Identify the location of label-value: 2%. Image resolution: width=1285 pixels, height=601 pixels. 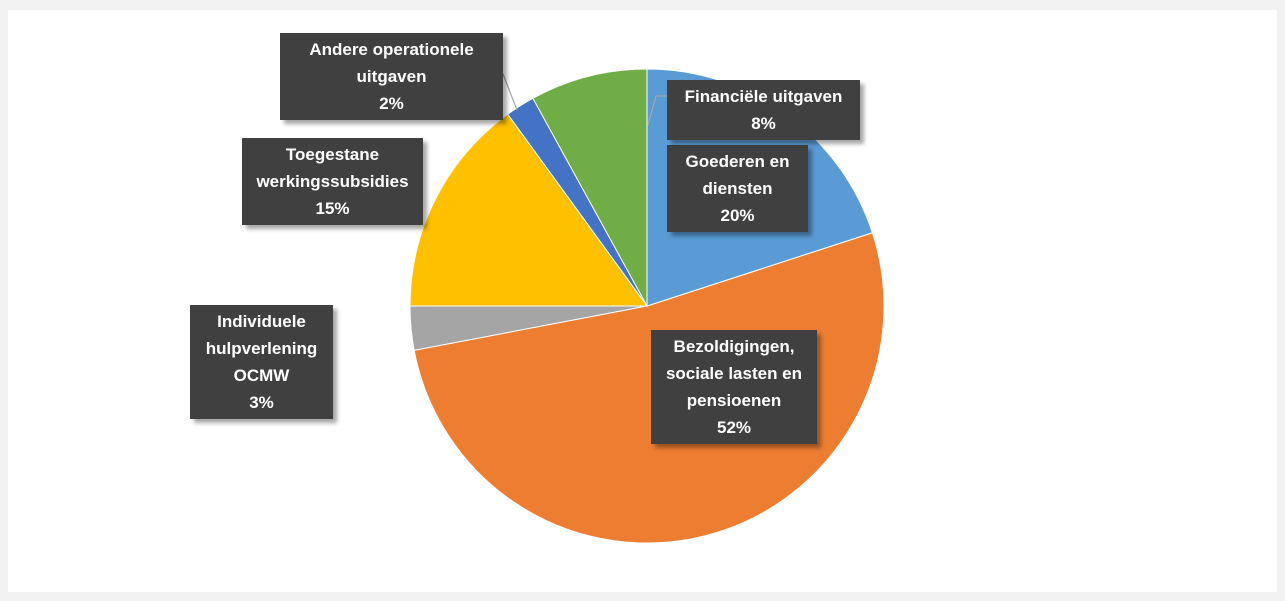
(391, 103).